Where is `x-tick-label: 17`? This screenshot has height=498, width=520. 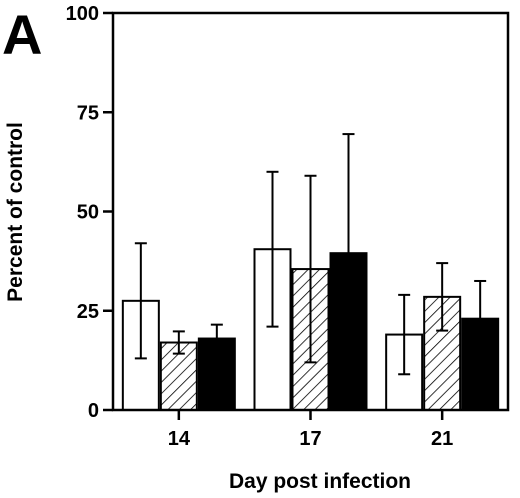 x-tick-label: 17 is located at coordinates (310, 439).